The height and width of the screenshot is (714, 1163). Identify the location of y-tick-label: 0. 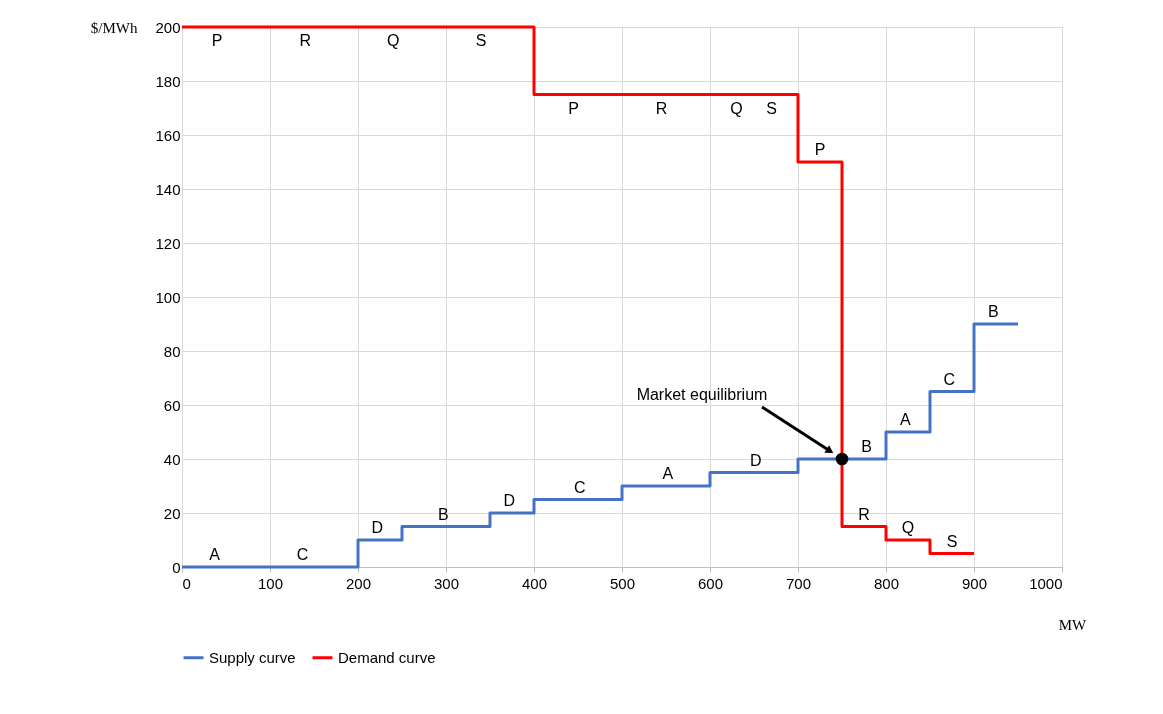
(176, 567).